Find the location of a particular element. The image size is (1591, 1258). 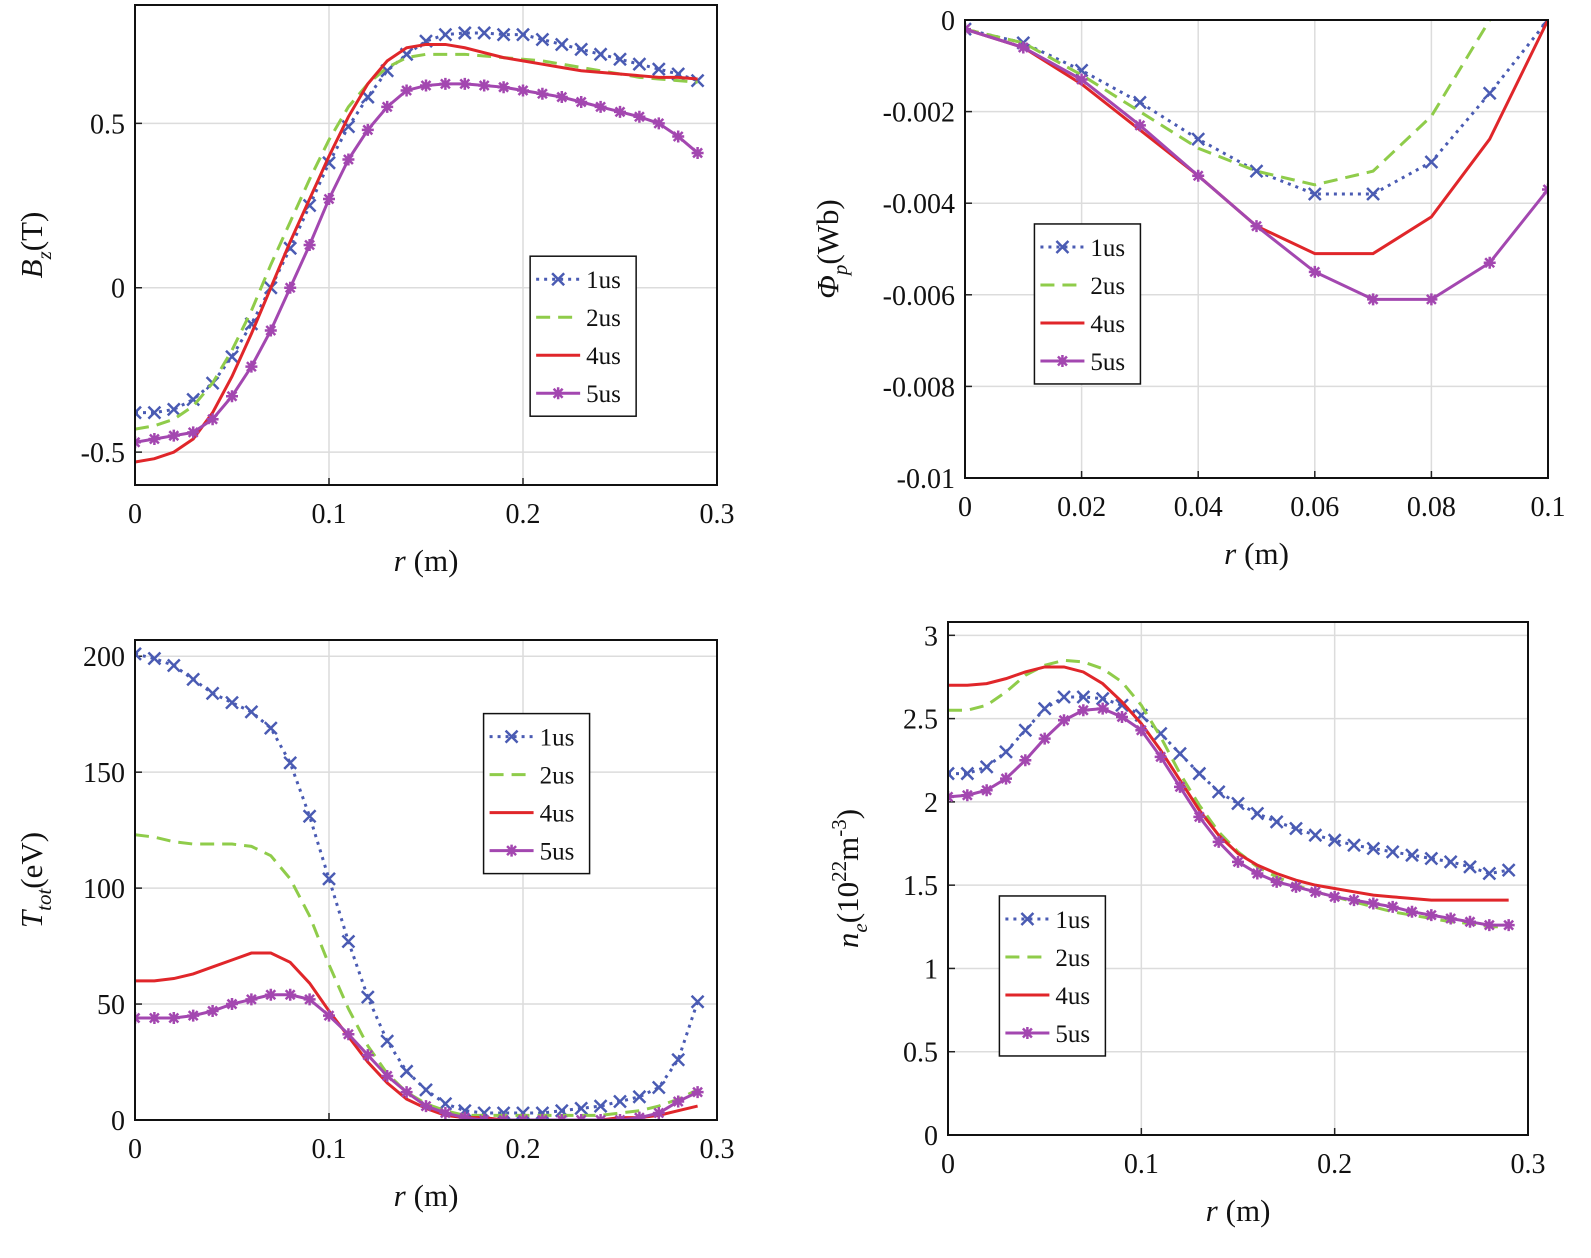

label-part: e is located at coordinates (860, 927).